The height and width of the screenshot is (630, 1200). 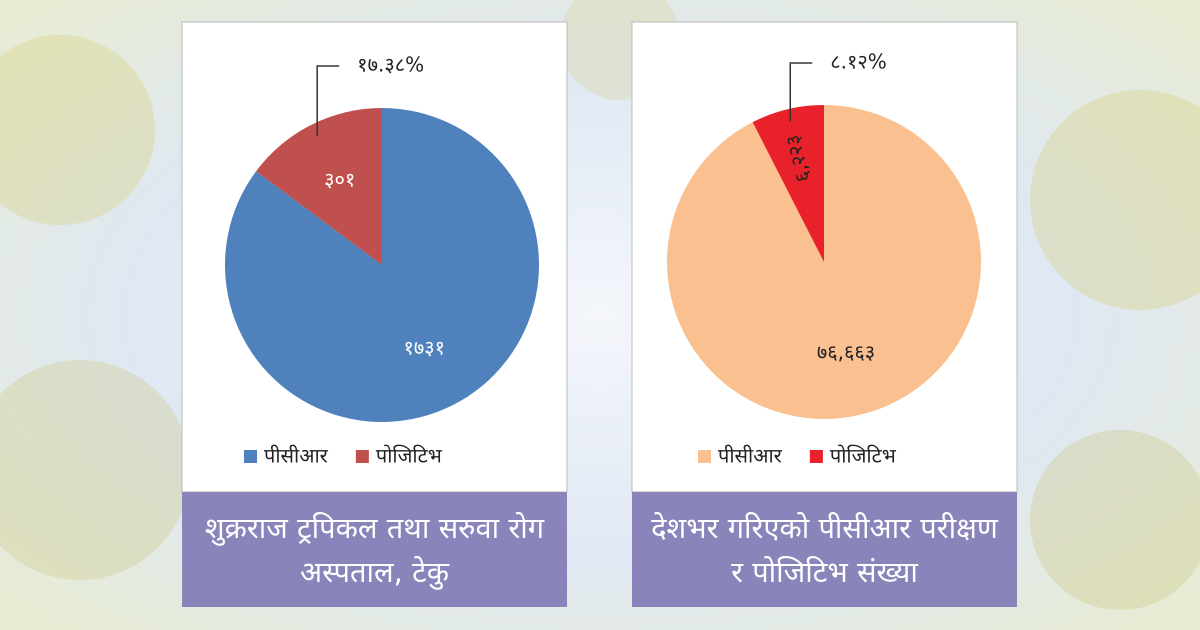 I want to click on value-label: ७६,६६३, so click(x=846, y=352).